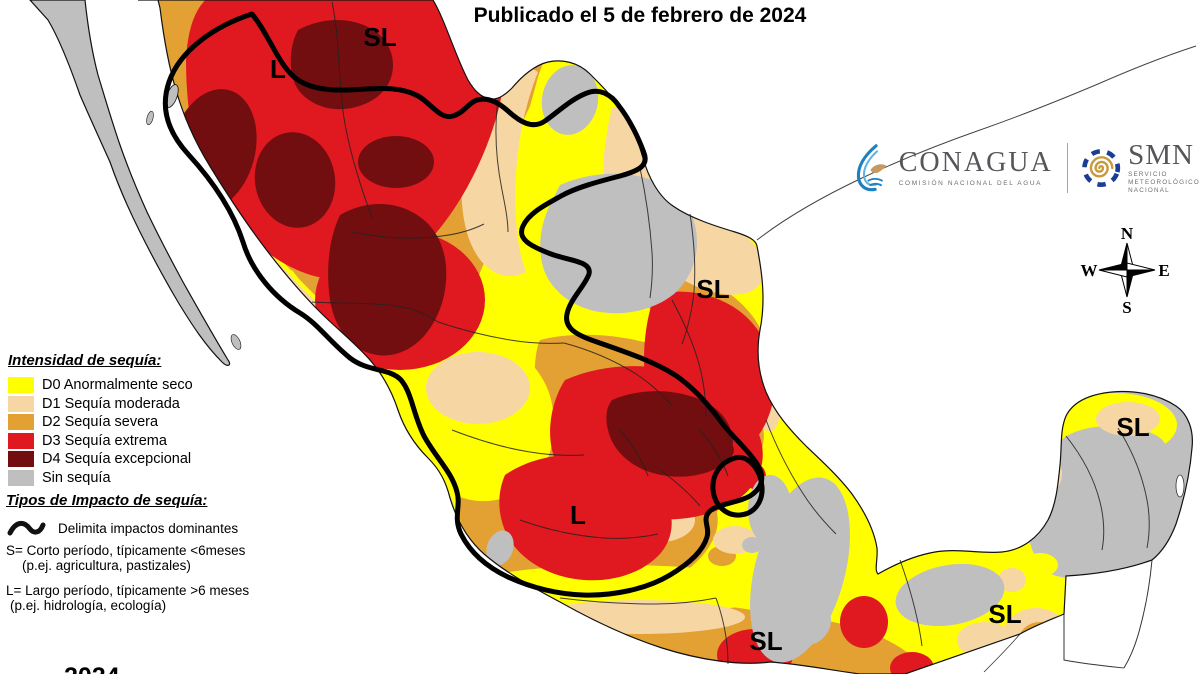 The height and width of the screenshot is (674, 1200). Describe the element at coordinates (150, 118) in the screenshot. I see `island-small` at that location.